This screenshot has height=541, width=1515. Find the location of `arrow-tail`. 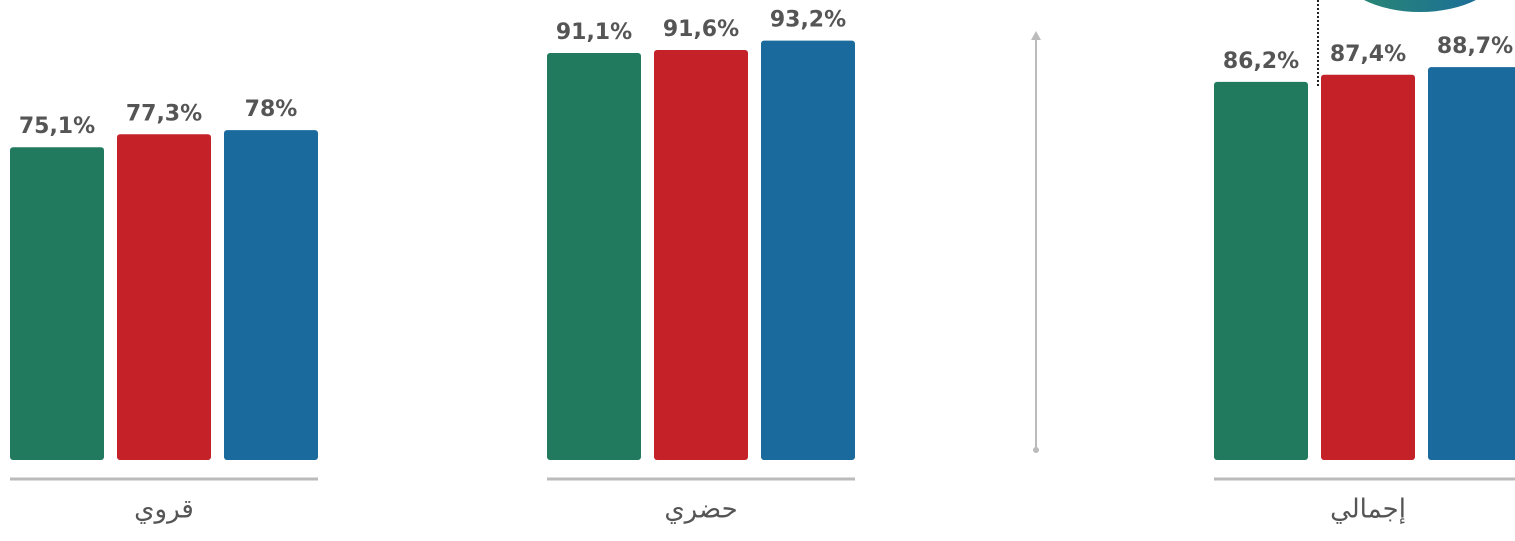

arrow-tail is located at coordinates (1036, 450).